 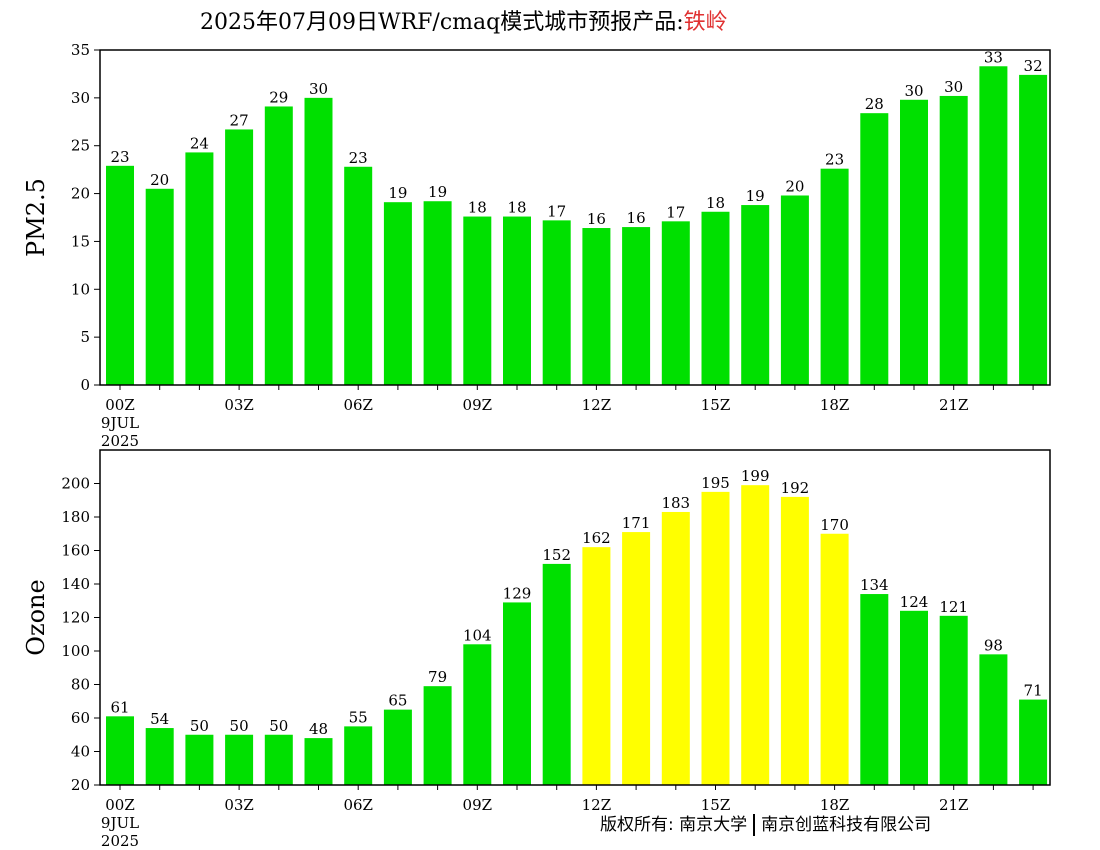 I want to click on chart-title: 2025年07月09日WRF/cmaq模式城市预报产品:铁岭, so click(x=464, y=20).